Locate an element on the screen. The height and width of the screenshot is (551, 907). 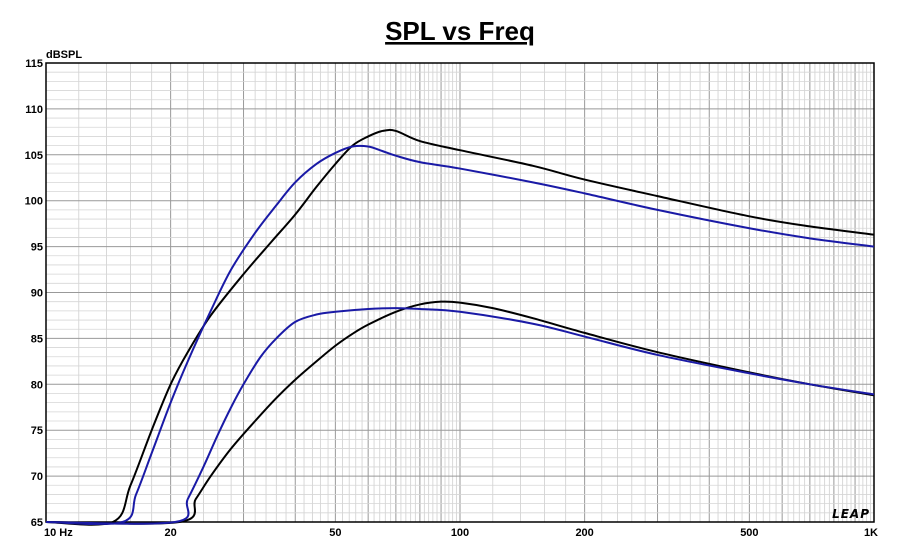
y-tick-label: 80 is located at coordinates (37, 385).